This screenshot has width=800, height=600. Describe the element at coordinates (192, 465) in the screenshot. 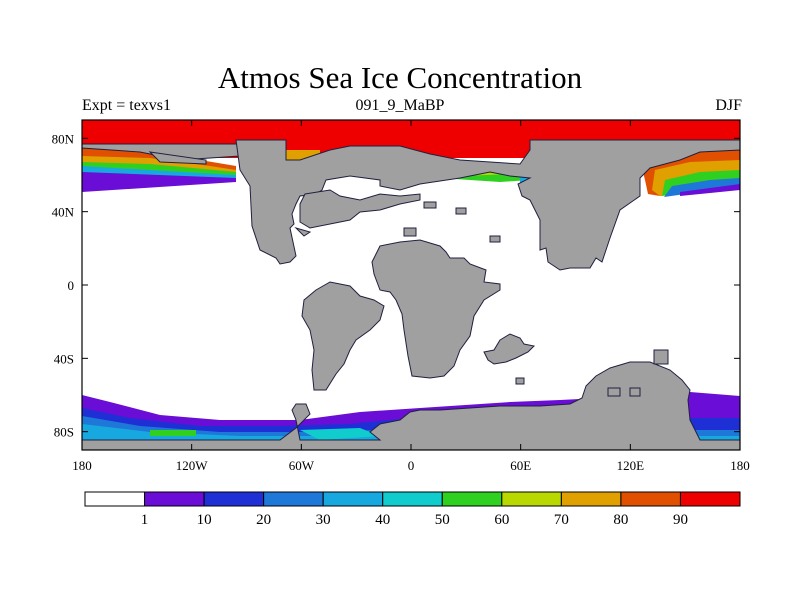

I see `x-tick-label: 120W` at that location.